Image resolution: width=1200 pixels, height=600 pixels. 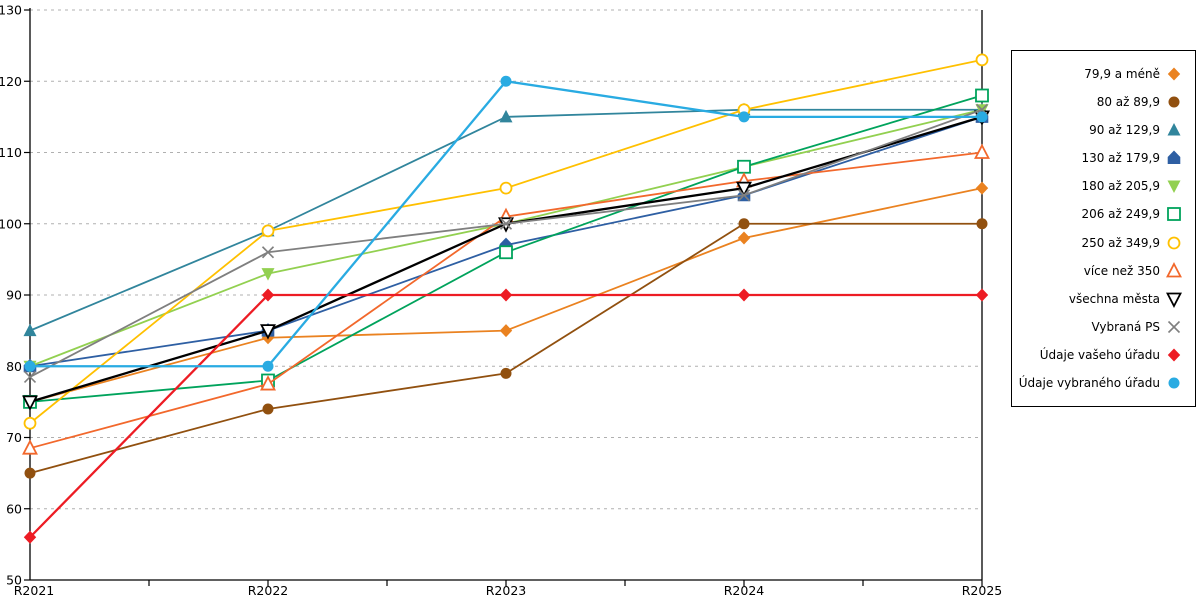 I want to click on legend-item: Vybraná PS, so click(x=1100, y=327).